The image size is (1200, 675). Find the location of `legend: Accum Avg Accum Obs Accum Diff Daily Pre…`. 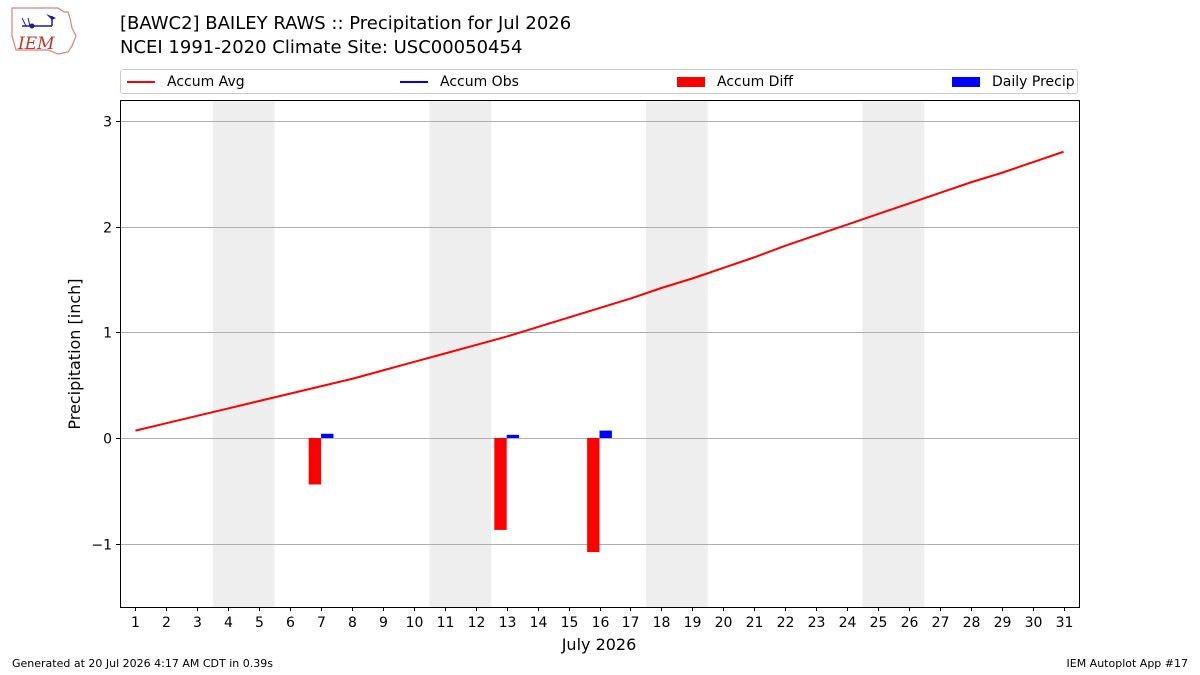

legend: Accum Avg Accum Obs Accum Diff Daily Pre… is located at coordinates (599, 81).